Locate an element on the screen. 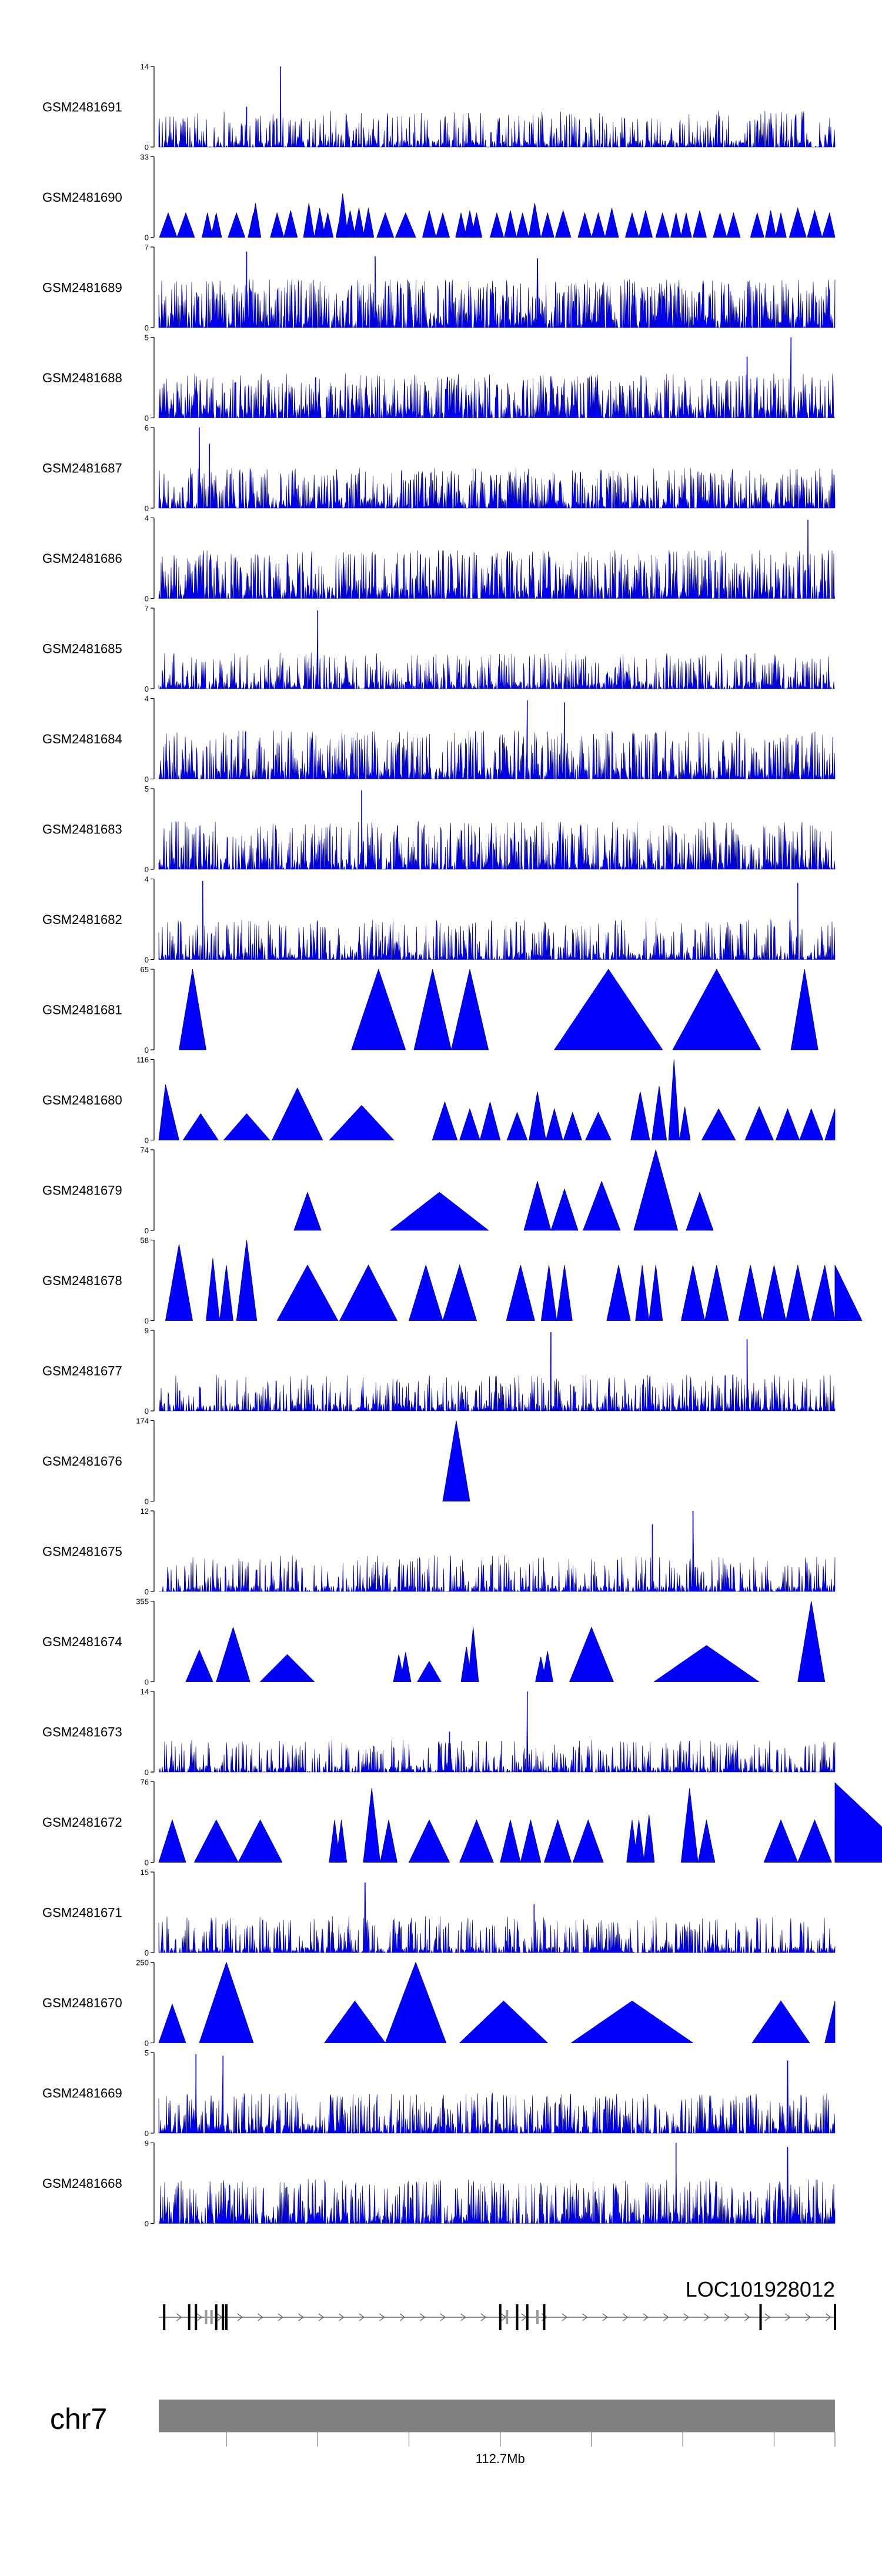 The image size is (882, 2576). track-label: GSM2481689 is located at coordinates (82, 288).